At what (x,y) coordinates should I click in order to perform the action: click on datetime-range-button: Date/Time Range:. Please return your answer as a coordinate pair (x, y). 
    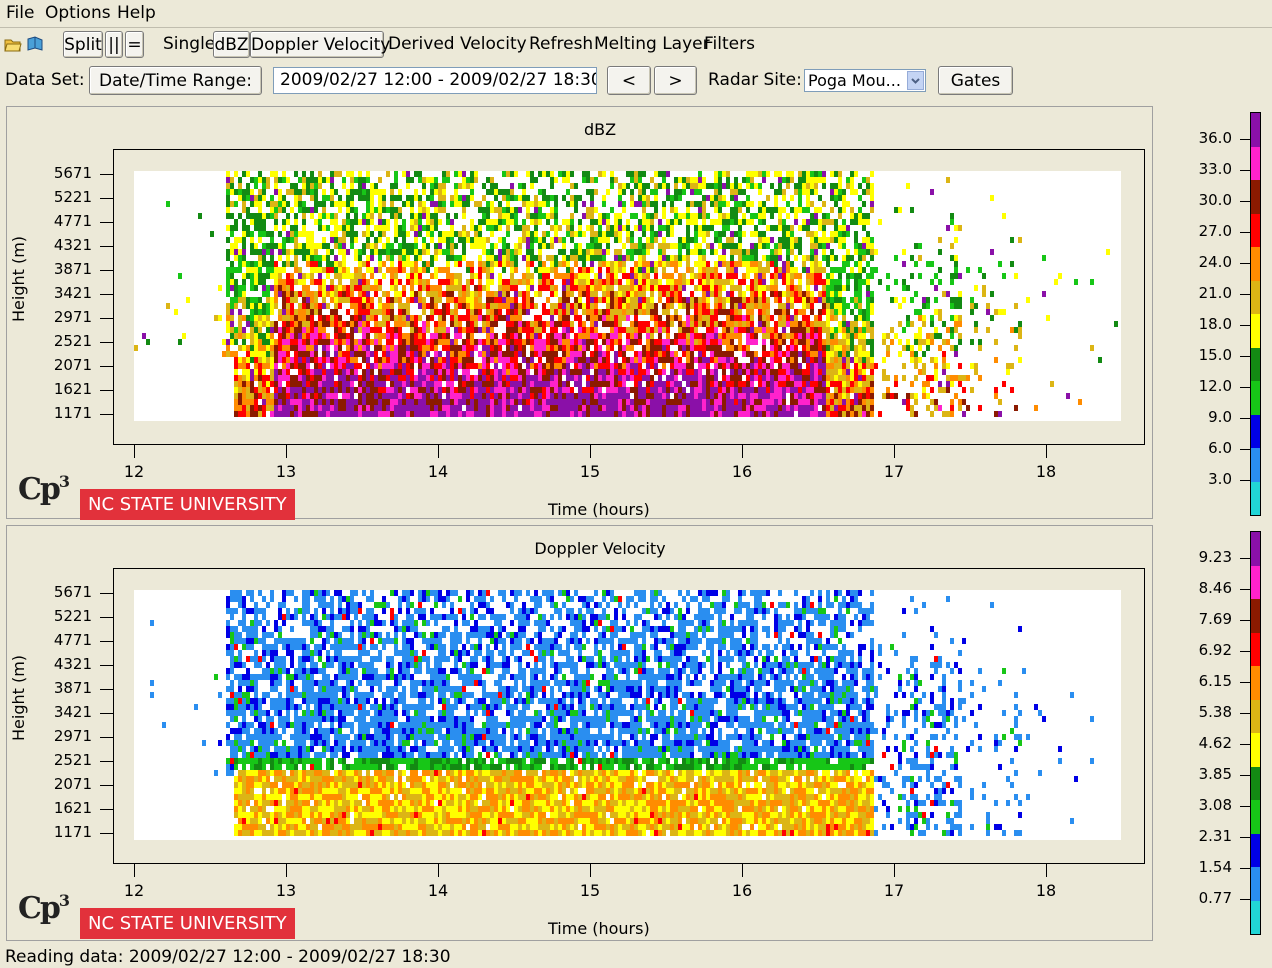
    Looking at the image, I should click on (175, 80).